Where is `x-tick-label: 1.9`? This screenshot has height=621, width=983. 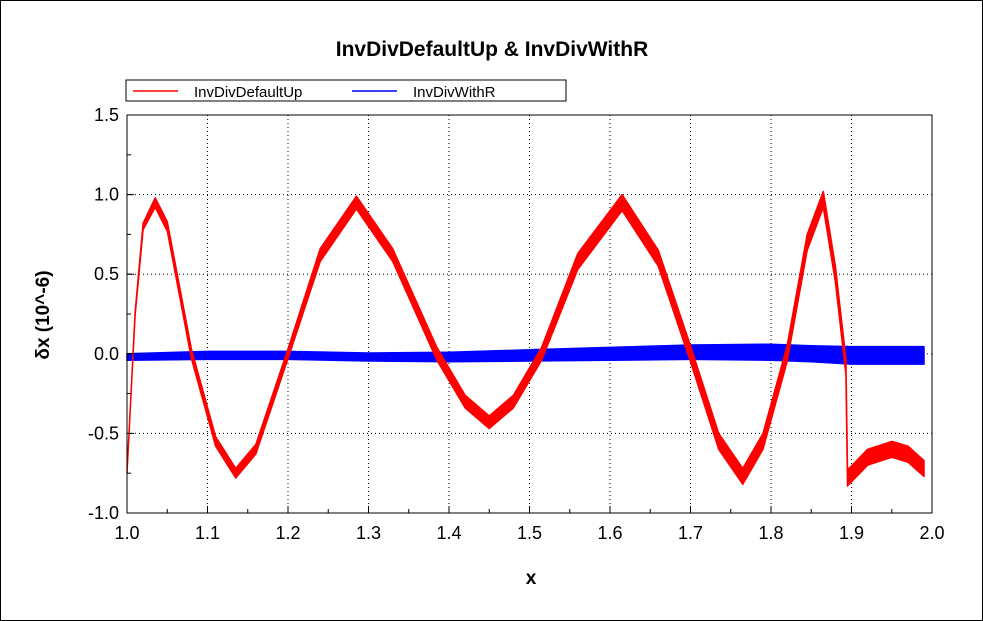 x-tick-label: 1.9 is located at coordinates (851, 533).